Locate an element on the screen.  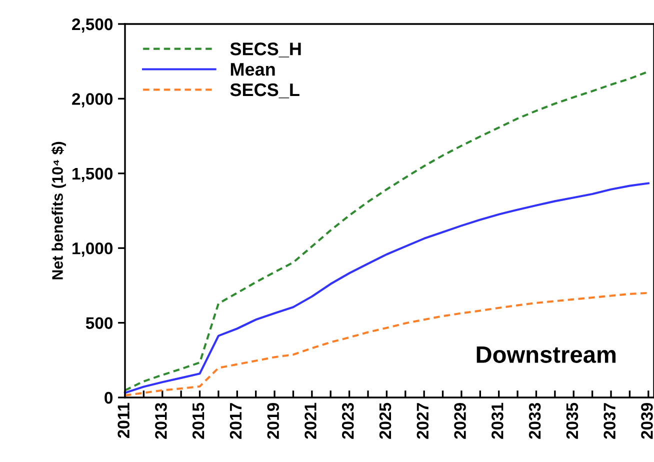
x-tick-label: 2037 is located at coordinates (610, 421).